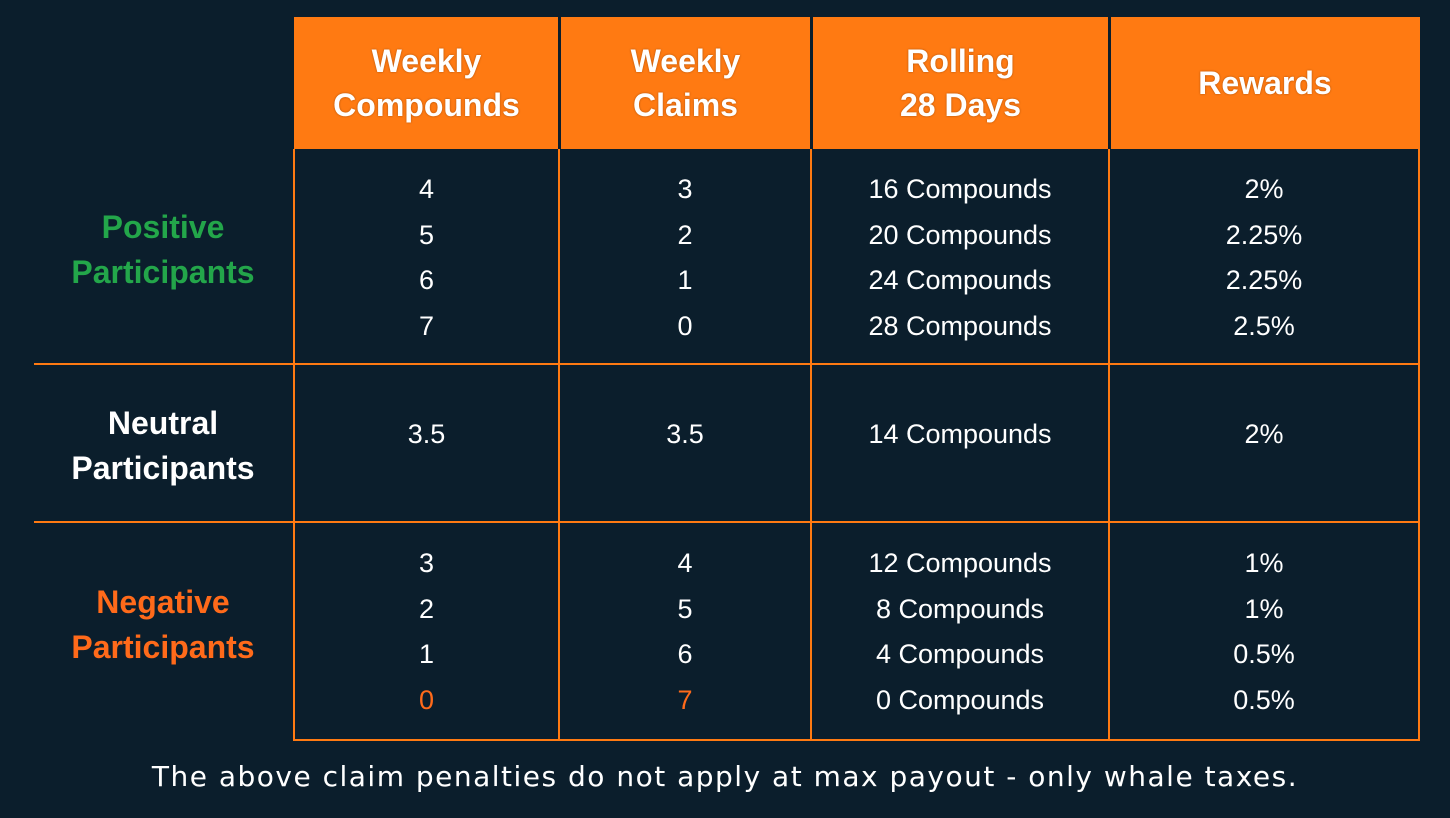 This screenshot has width=1450, height=818. I want to click on table-cell: 0 Compounds, so click(960, 699).